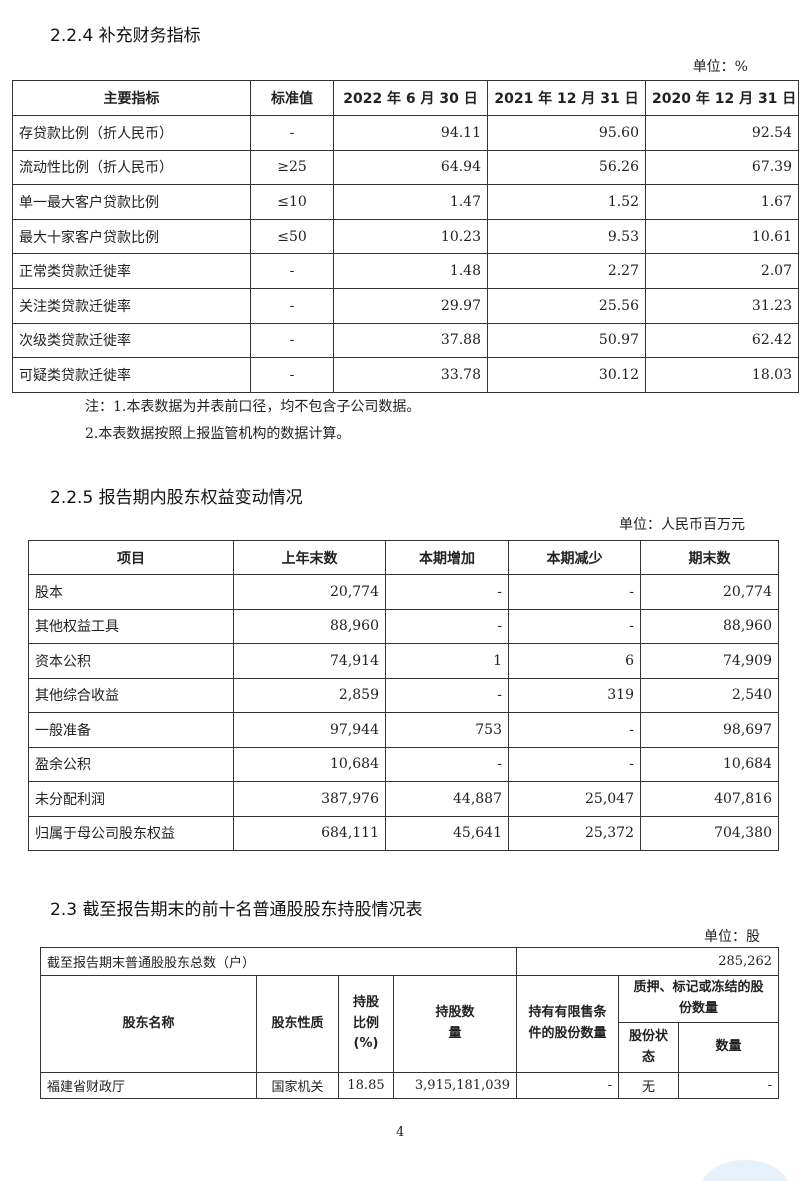 This screenshot has height=1181, width=800. I want to click on table-cell: 94.11, so click(410, 133).